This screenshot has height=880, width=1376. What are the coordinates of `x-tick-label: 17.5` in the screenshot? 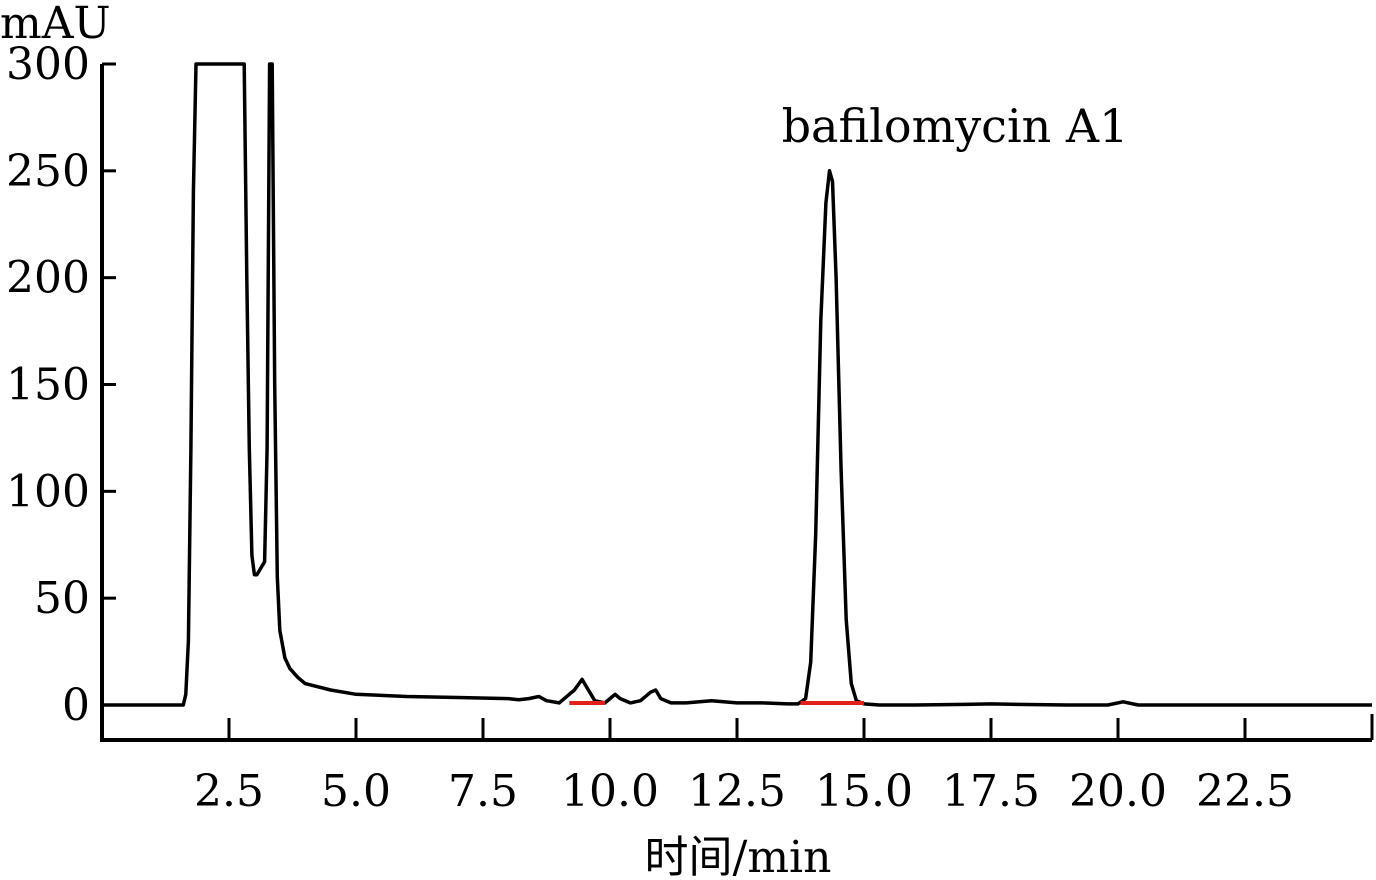 It's located at (991, 791).